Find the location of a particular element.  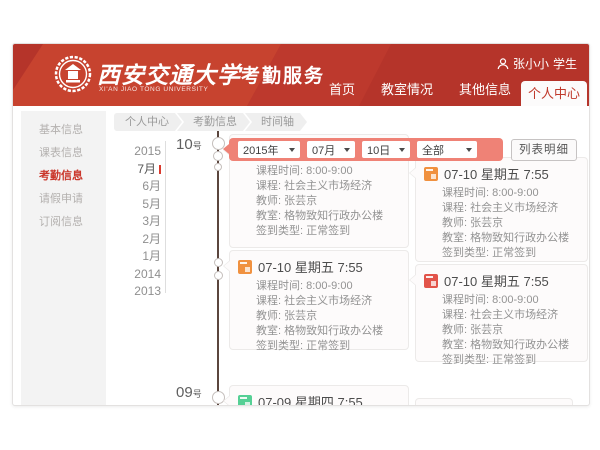

nav-personal-center-active-tab: 个人中心 is located at coordinates (554, 93).